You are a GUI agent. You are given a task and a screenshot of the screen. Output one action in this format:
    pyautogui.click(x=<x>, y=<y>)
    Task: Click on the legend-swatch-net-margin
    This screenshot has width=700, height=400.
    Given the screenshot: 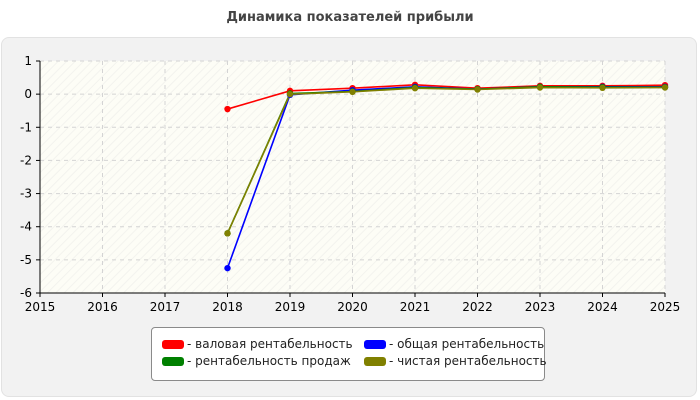 What is the action you would take?
    pyautogui.click(x=375, y=361)
    